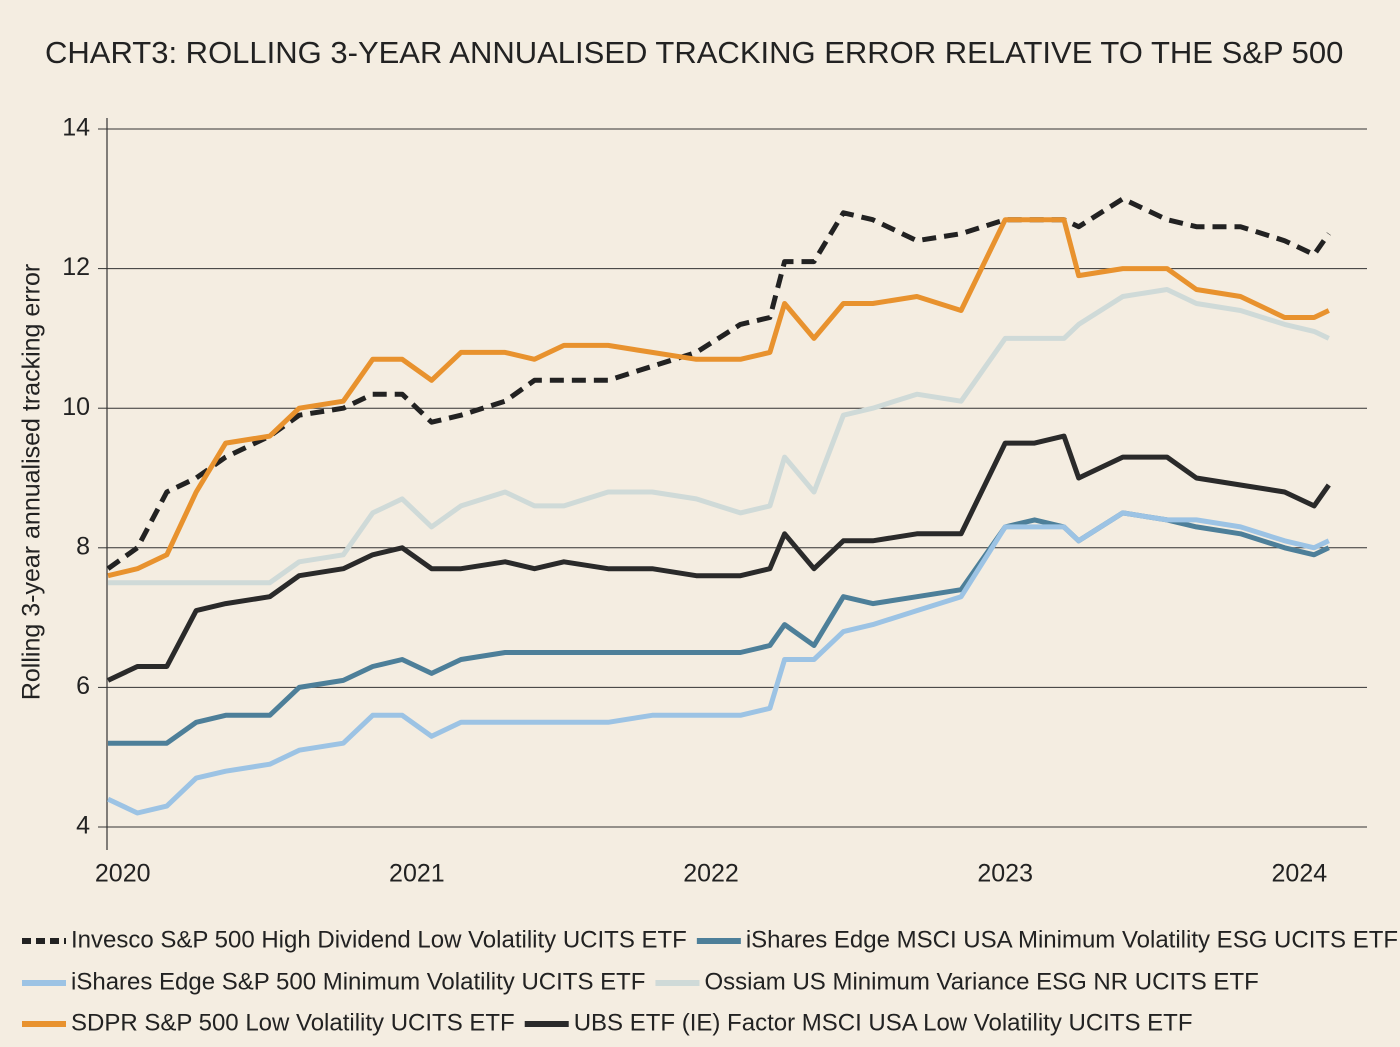 The width and height of the screenshot is (1400, 1047). What do you see at coordinates (1300, 874) in the screenshot?
I see `x-tick-label: 2024` at bounding box center [1300, 874].